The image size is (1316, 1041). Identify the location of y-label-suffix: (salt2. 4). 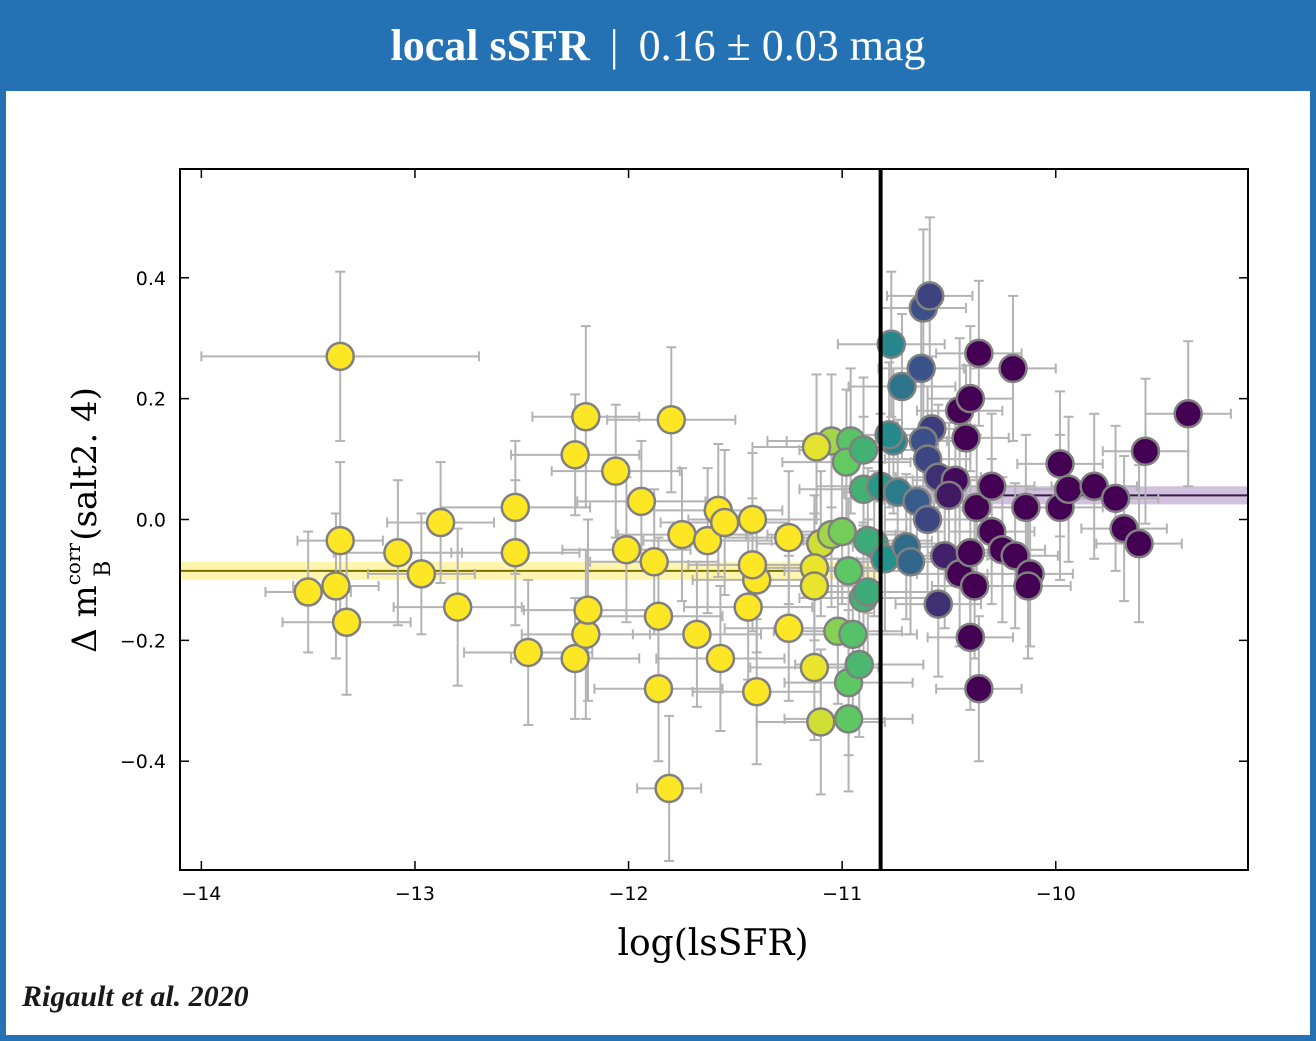
(85, 464).